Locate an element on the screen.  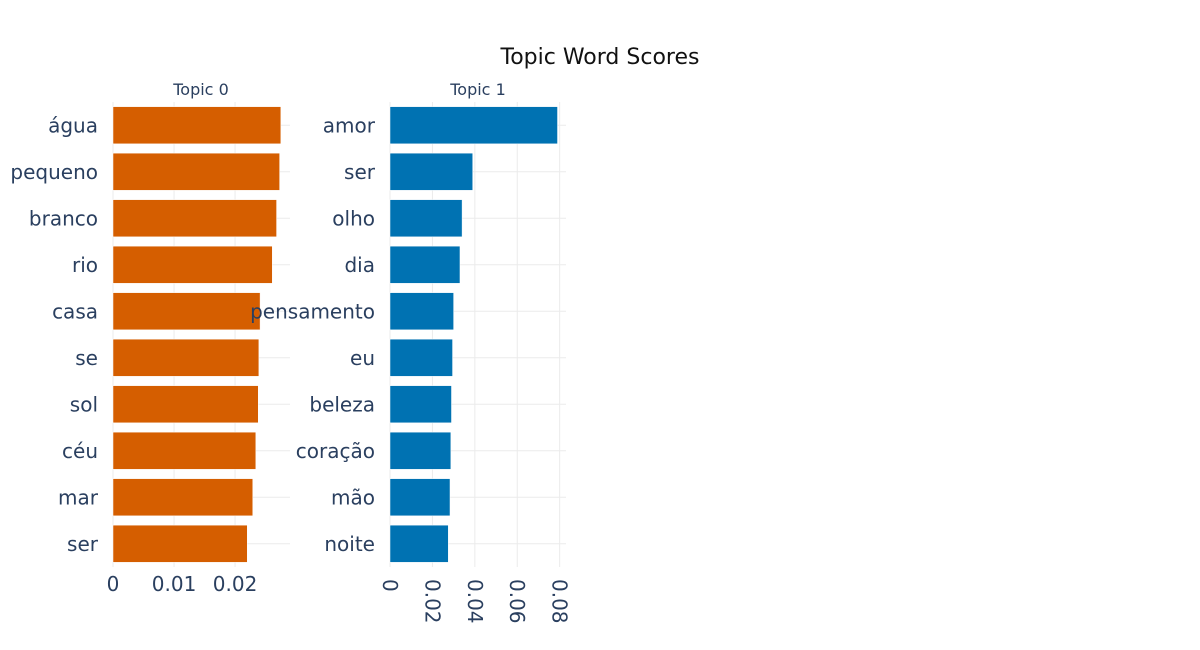
topic-1-x-tick-label: 0.08 is located at coordinates (560, 601).